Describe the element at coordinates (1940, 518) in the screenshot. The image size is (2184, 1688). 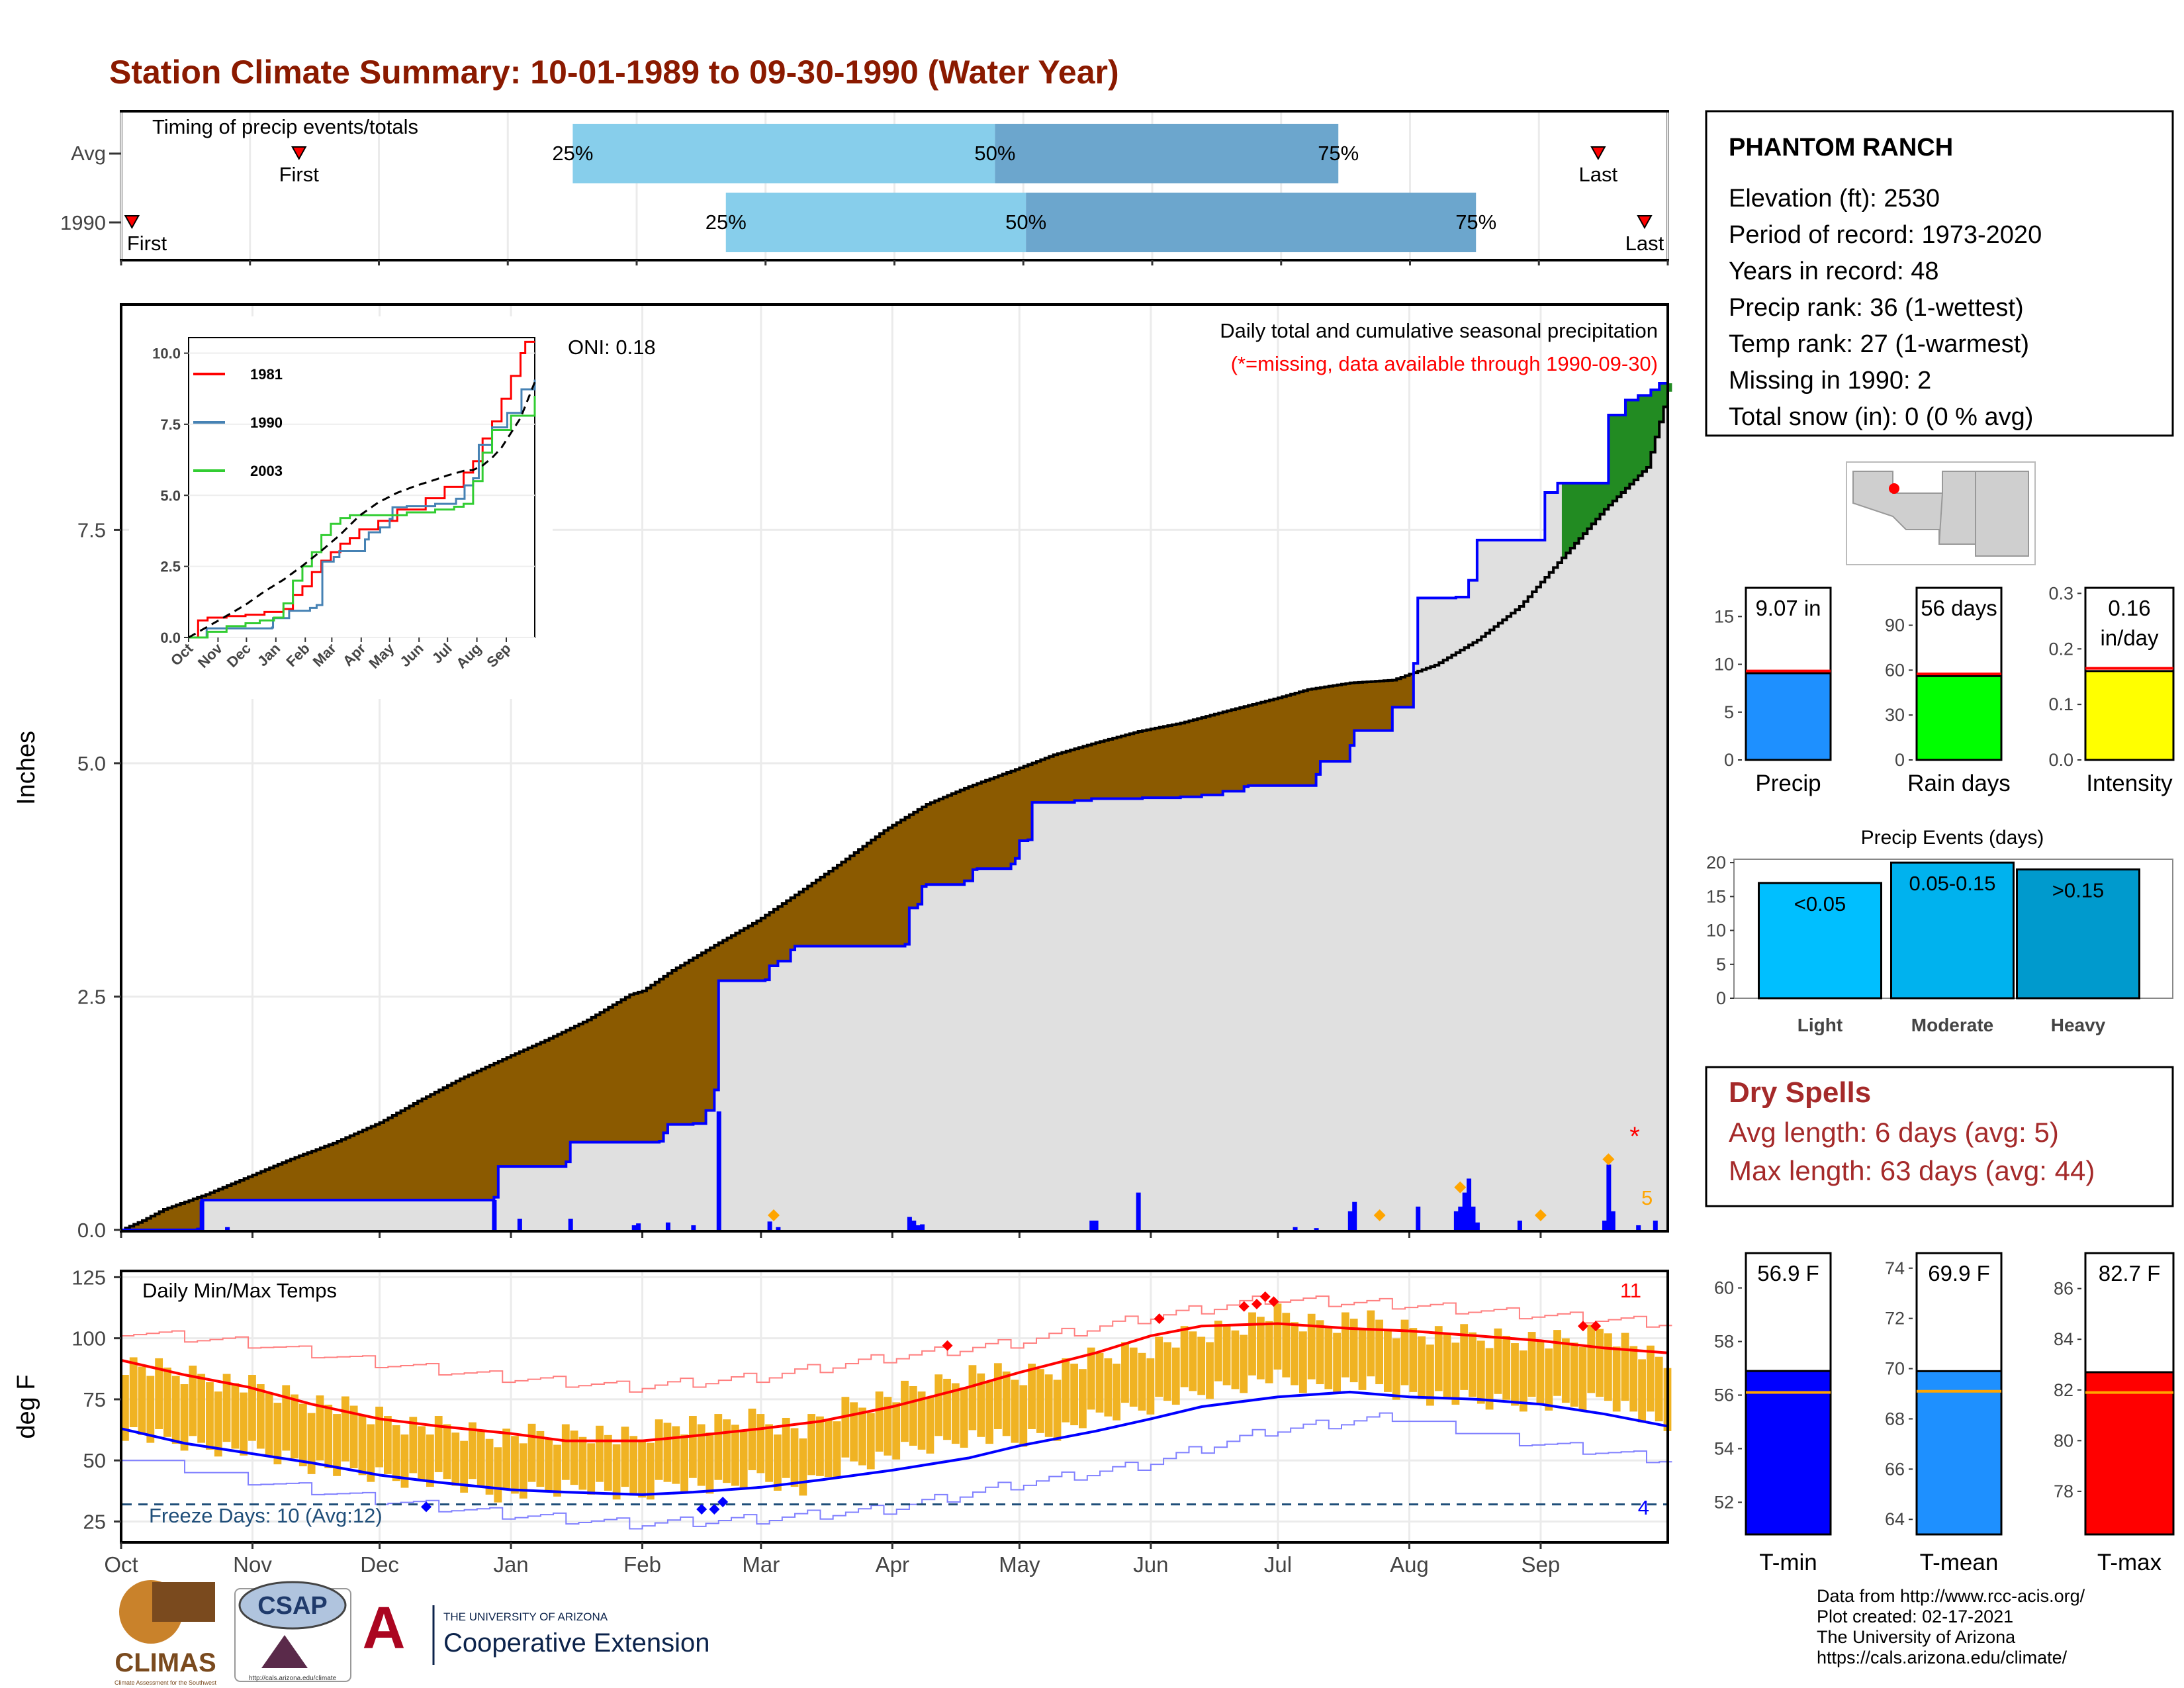
I see `state-border` at that location.